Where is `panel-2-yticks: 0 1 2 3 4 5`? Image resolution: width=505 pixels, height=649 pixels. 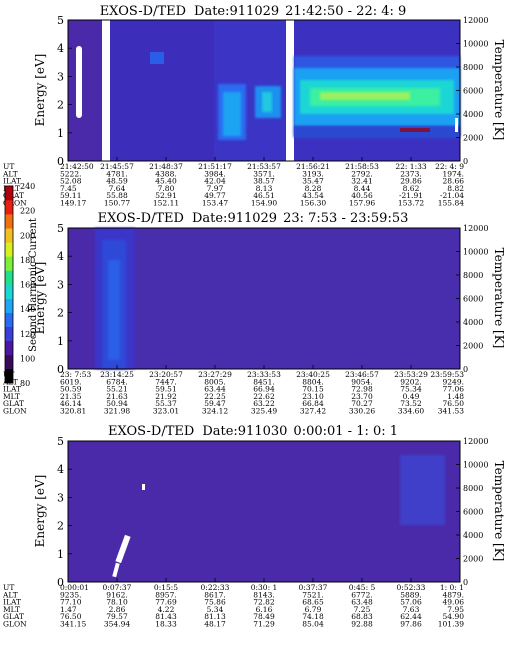
panel-2-yticks: 0 1 2 3 4 5 is located at coordinates (64, 299).